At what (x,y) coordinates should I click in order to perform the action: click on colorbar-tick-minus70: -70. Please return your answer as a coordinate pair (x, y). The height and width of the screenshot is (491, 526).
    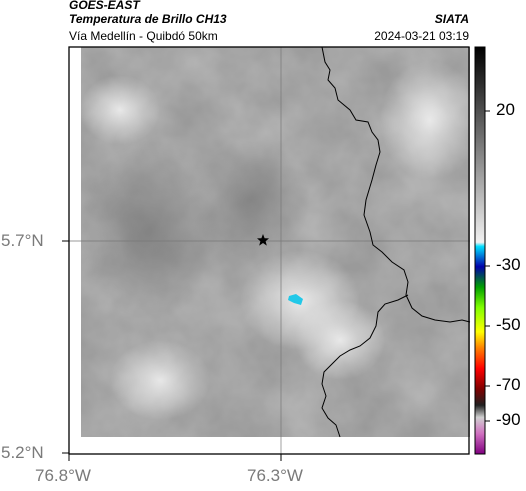
    Looking at the image, I should click on (508, 384).